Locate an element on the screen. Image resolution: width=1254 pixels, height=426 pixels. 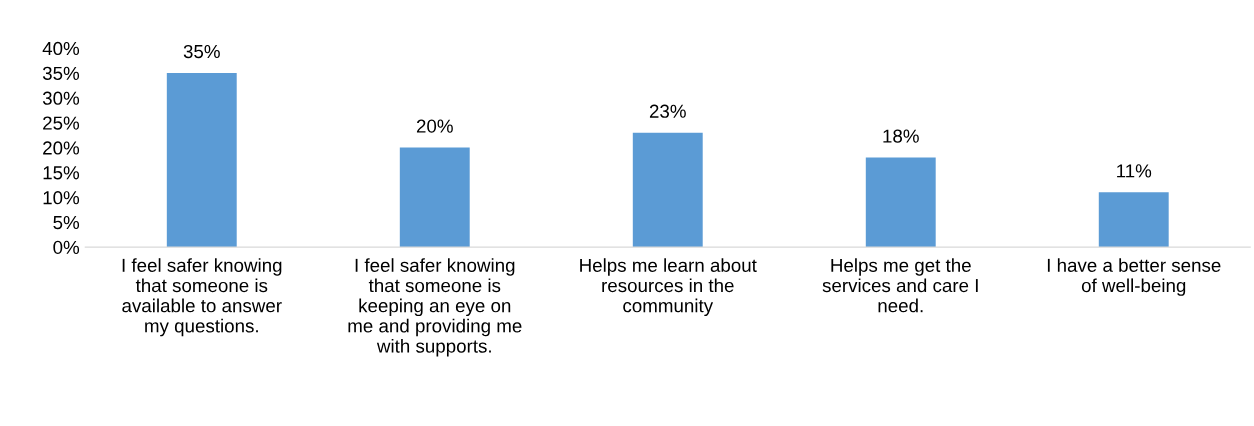
y-tick-label: 15% is located at coordinates (61, 173).